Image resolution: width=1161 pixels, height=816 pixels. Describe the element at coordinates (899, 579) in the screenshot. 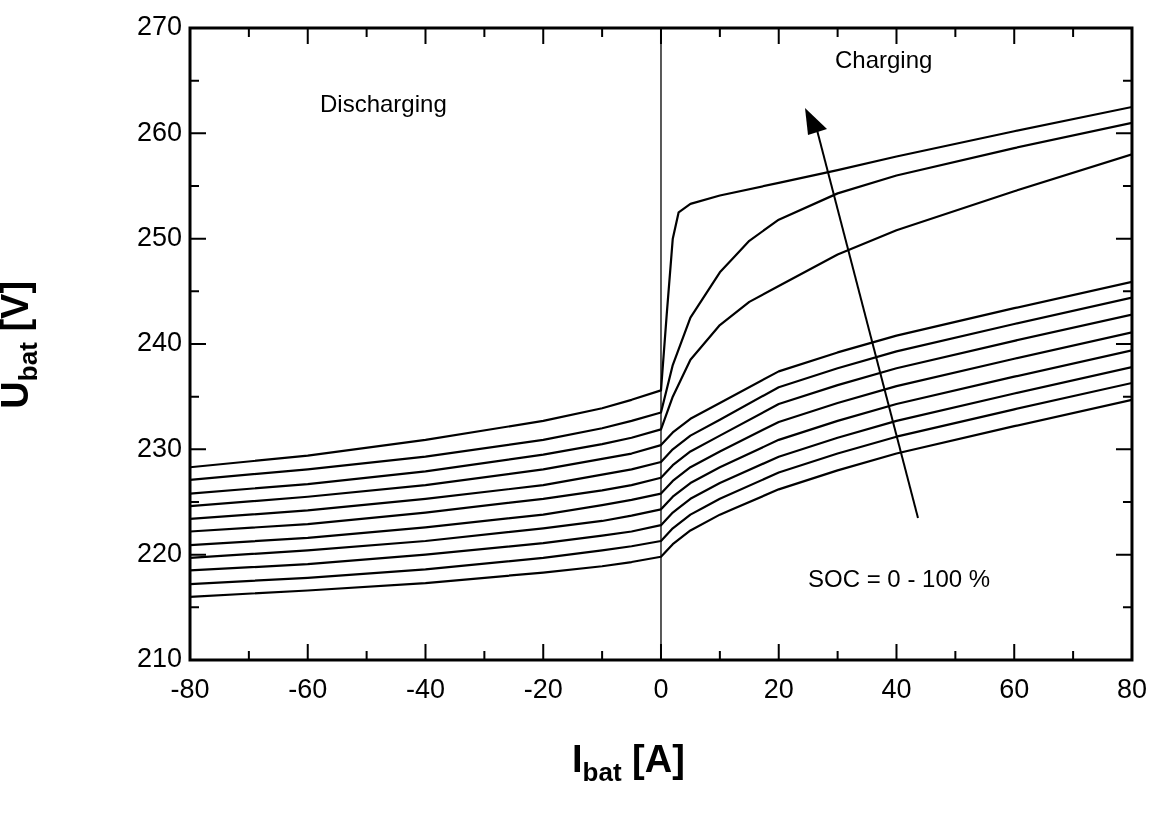

I see `annotation: SOC = 0 - 100 %` at that location.